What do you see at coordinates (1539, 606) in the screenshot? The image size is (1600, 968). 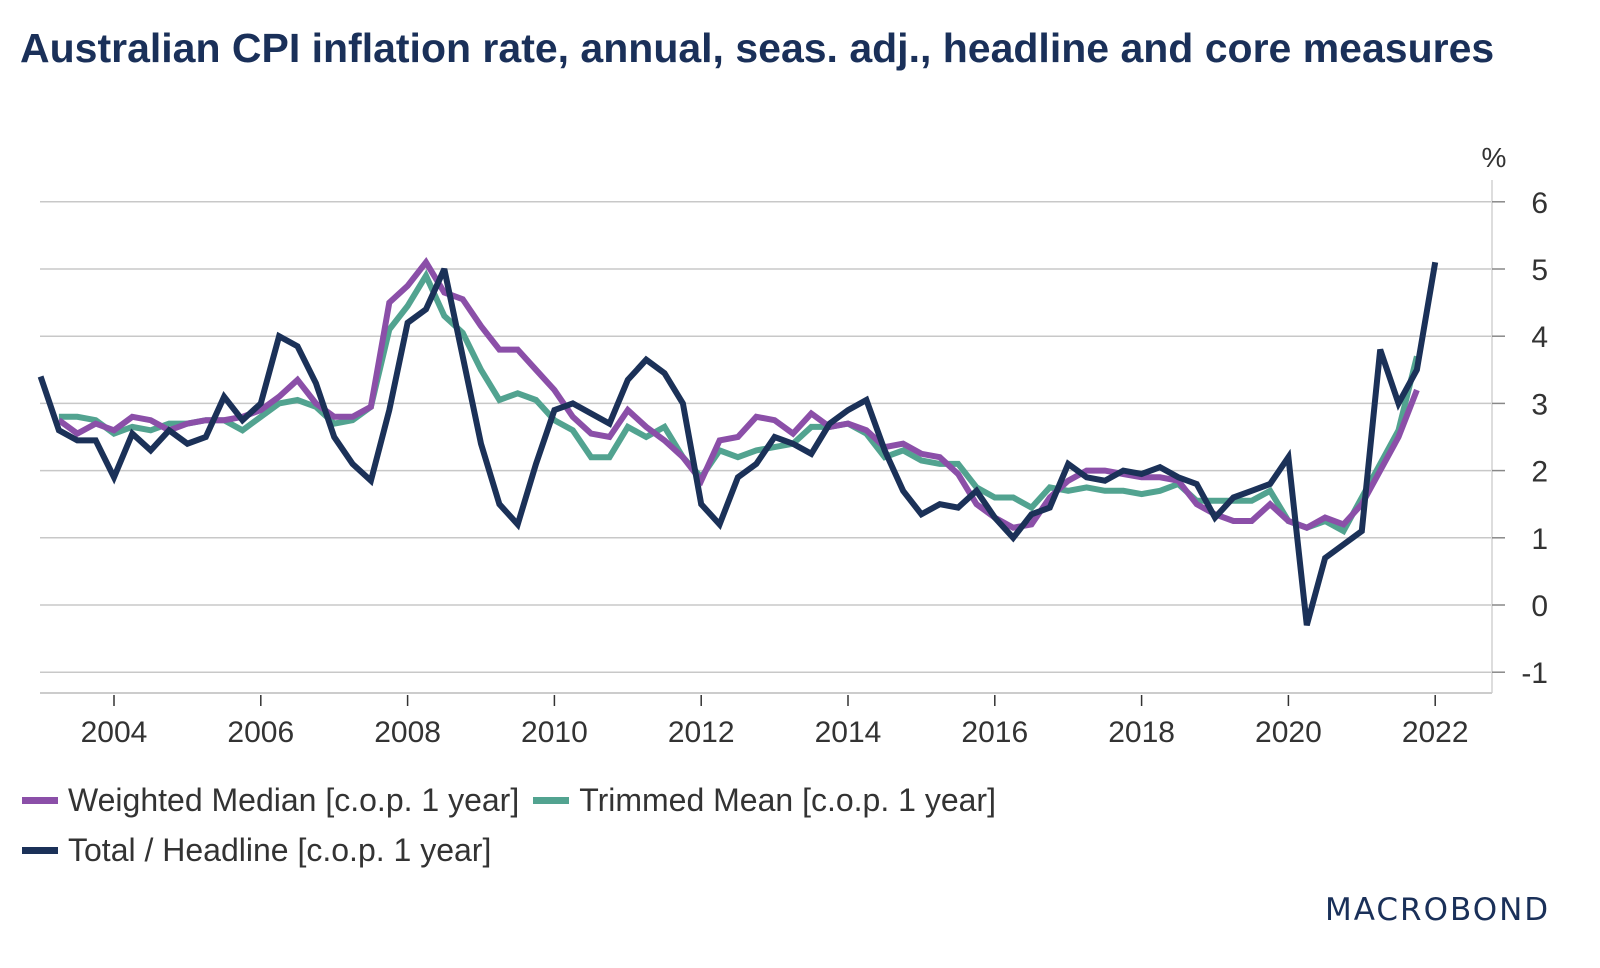 I see `y-tick-label: 0` at bounding box center [1539, 606].